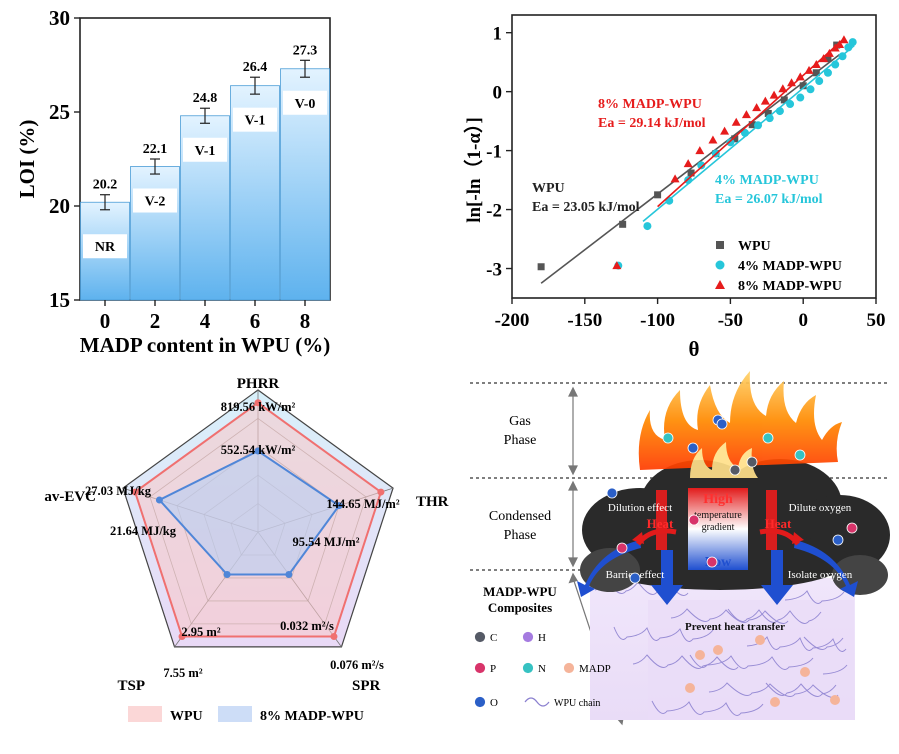  What do you see at coordinates (432, 502) in the screenshot?
I see `radar-axis-label: THR` at bounding box center [432, 502].